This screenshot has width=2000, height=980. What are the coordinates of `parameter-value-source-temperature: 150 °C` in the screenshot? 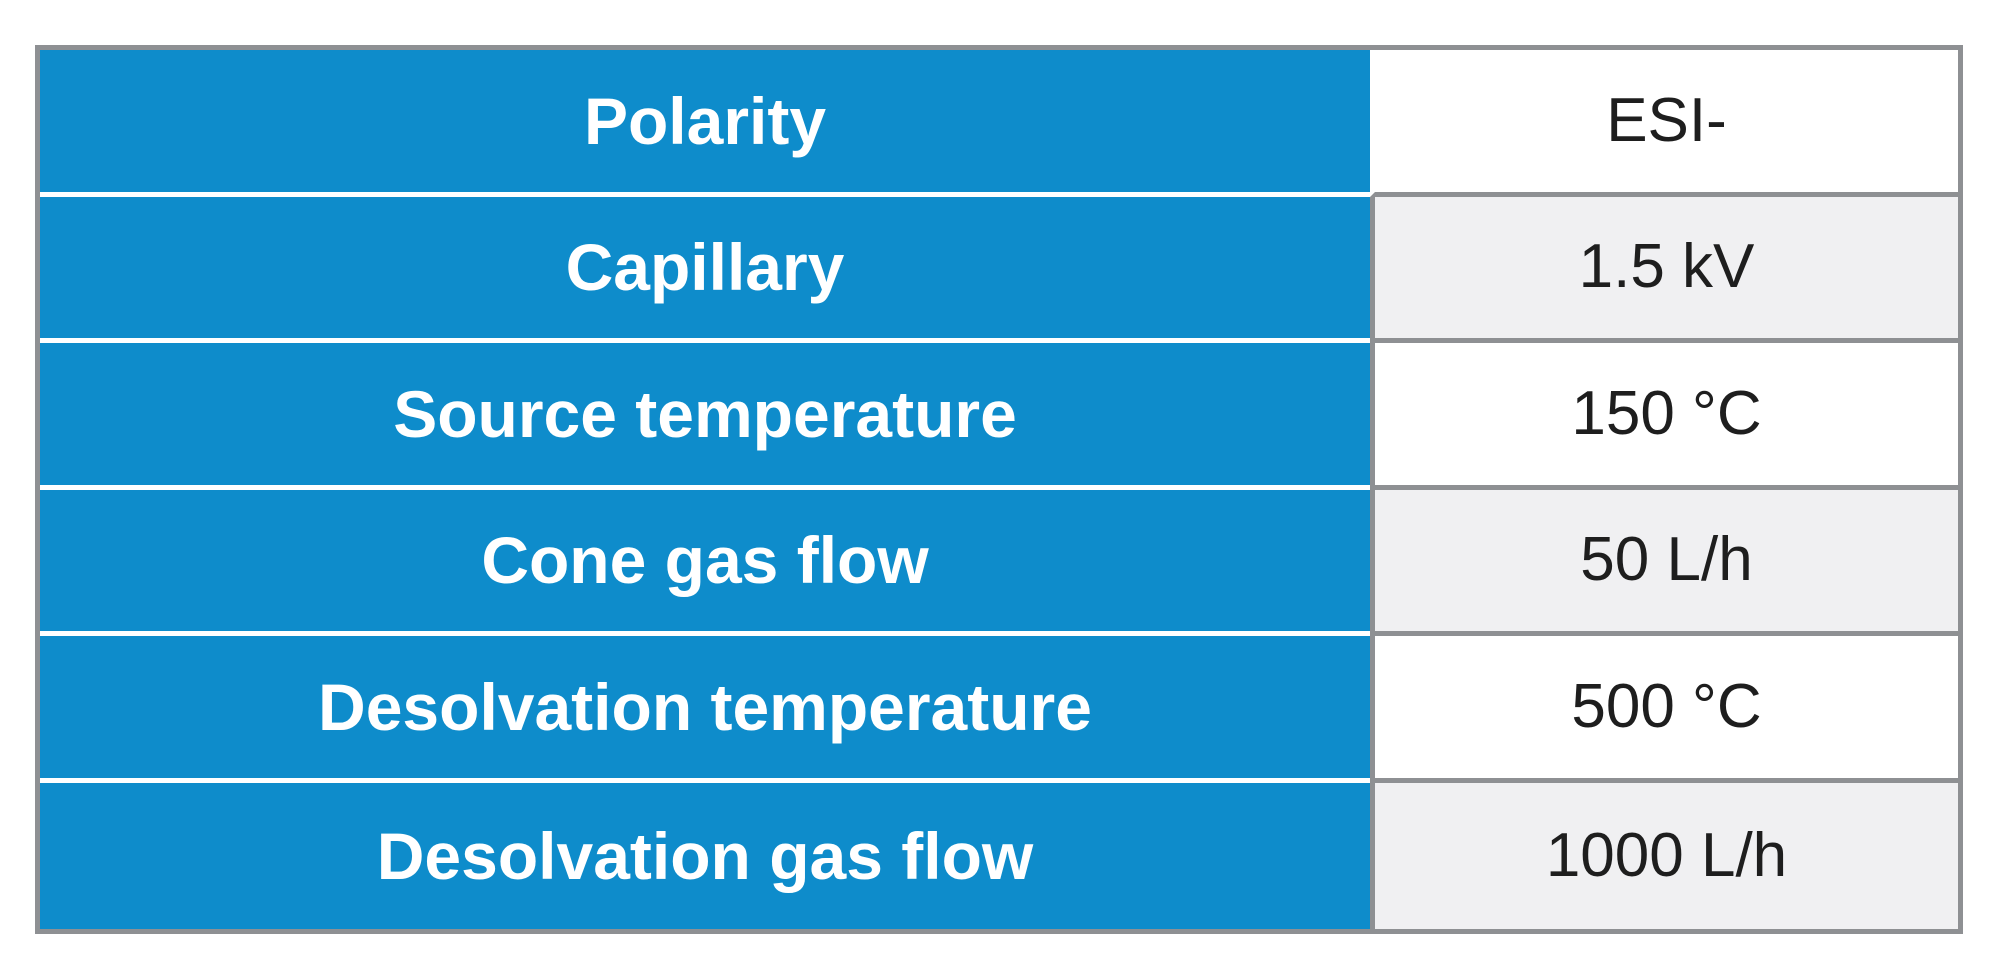 It's located at (1664, 416).